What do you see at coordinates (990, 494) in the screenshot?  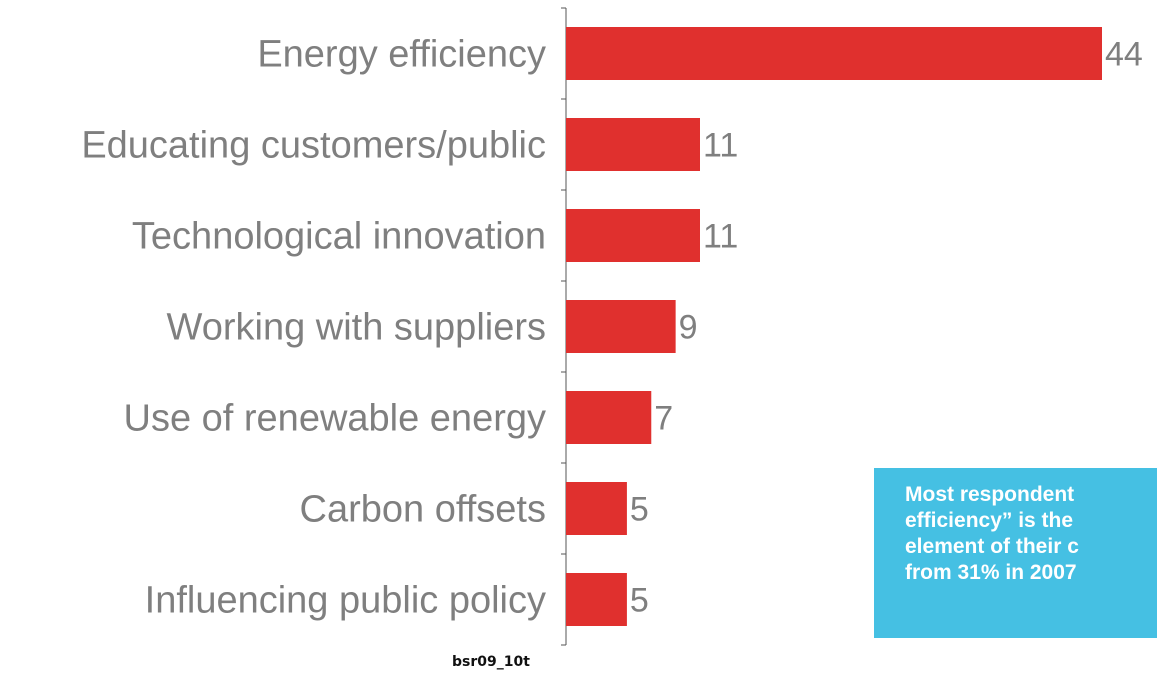 I see `callout-line: Most respondent` at bounding box center [990, 494].